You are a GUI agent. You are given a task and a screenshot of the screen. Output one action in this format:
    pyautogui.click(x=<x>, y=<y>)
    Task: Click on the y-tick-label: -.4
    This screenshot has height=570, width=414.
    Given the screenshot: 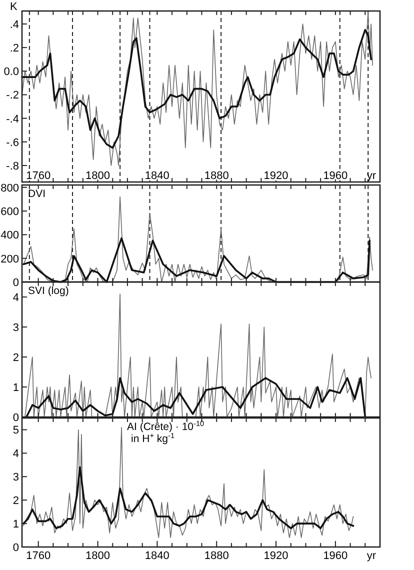 What is the action you would take?
    pyautogui.click(x=12, y=119)
    